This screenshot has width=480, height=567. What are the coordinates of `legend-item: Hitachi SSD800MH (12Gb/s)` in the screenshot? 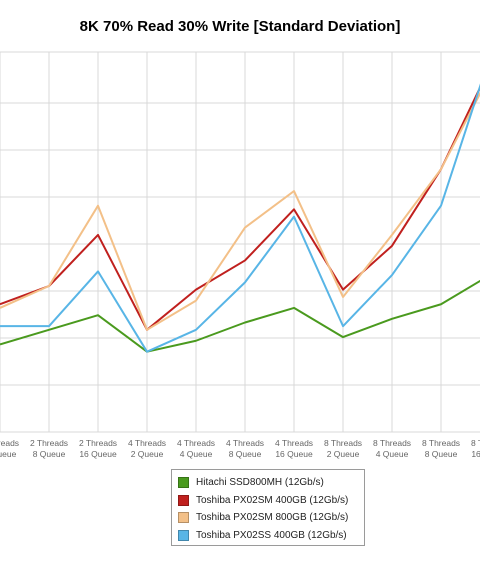 It's located at (271, 483).